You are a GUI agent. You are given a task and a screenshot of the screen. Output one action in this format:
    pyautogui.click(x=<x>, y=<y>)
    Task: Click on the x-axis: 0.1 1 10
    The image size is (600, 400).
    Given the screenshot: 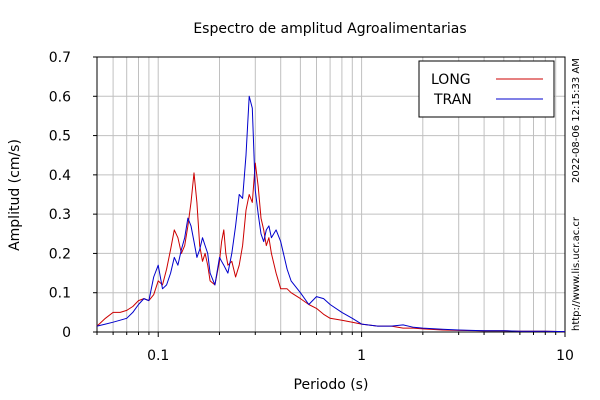 What is the action you would take?
    pyautogui.click(x=335, y=348)
    